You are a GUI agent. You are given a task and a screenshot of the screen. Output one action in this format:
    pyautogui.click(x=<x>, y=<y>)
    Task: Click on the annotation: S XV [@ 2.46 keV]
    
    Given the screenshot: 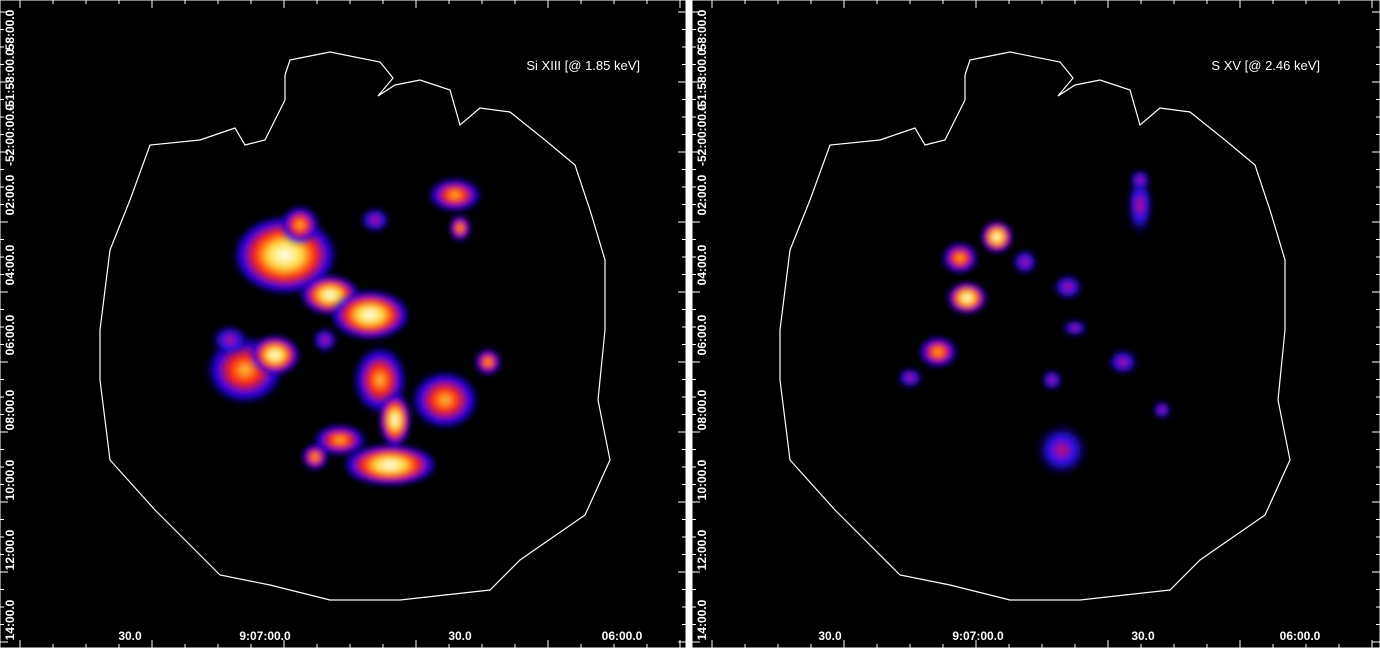 What is the action you would take?
    pyautogui.click(x=1265, y=65)
    